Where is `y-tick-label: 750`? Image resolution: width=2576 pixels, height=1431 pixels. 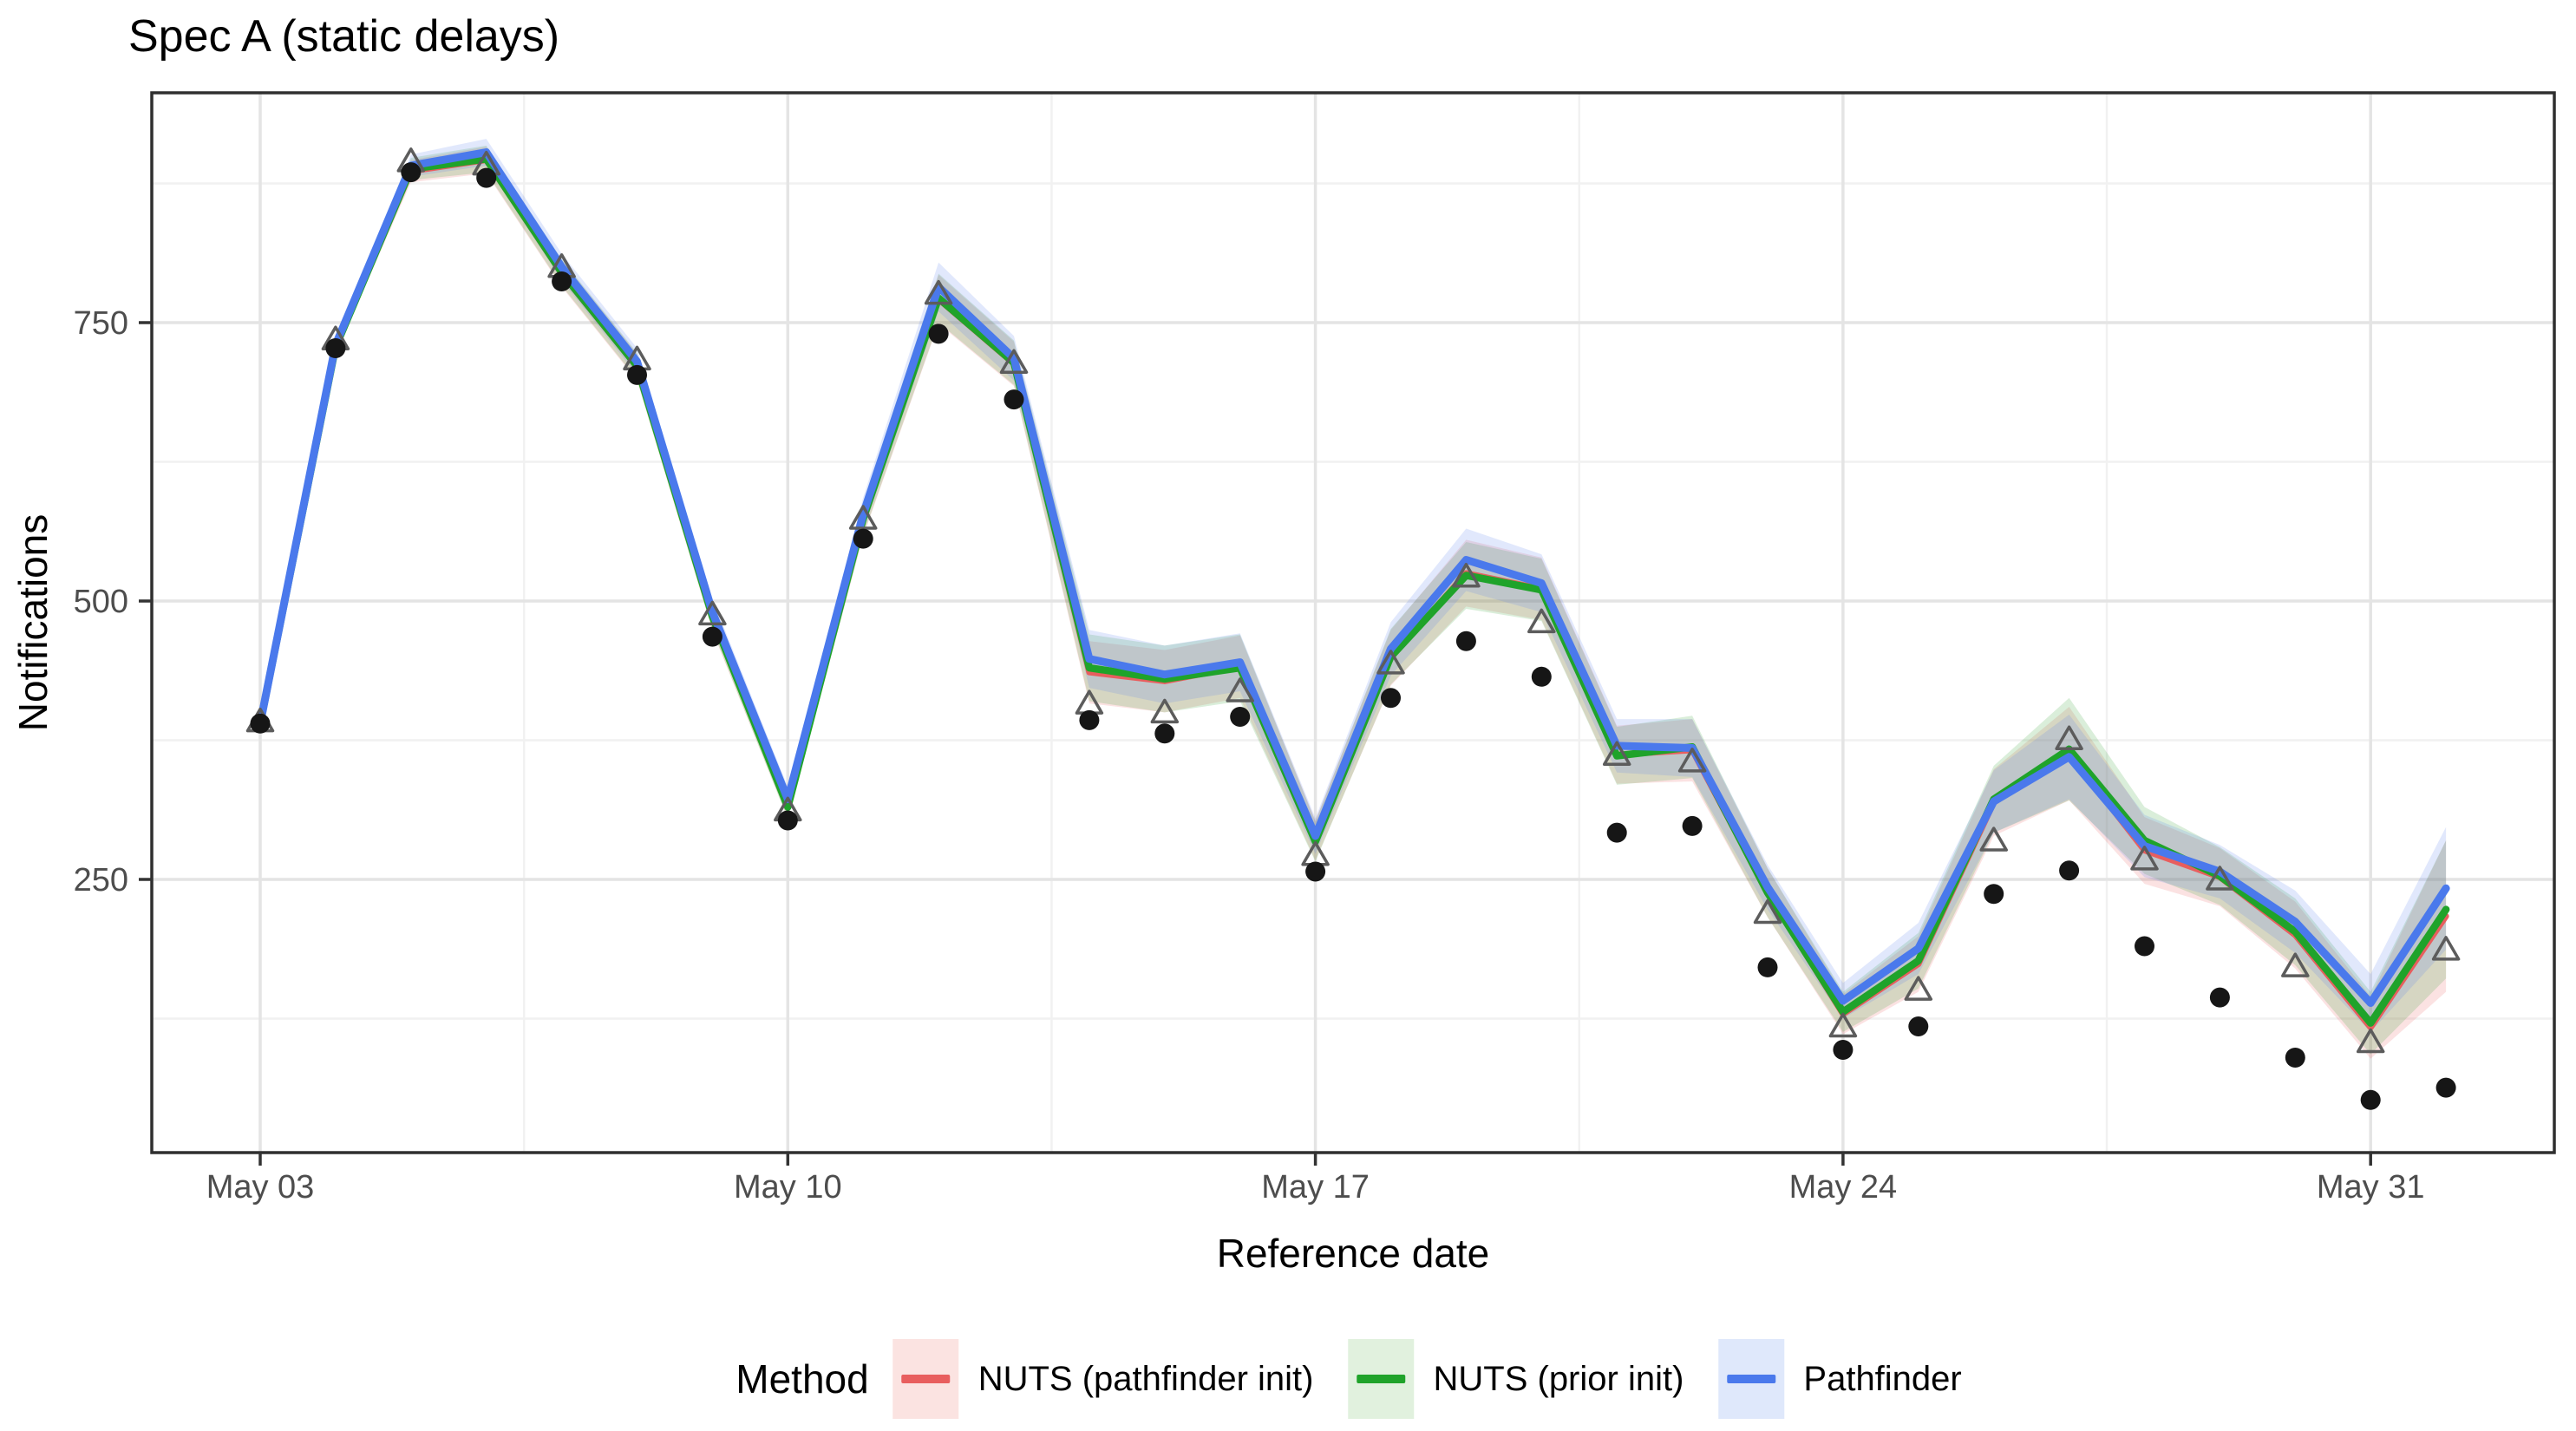
y-tick-label: 750 is located at coordinates (101, 323).